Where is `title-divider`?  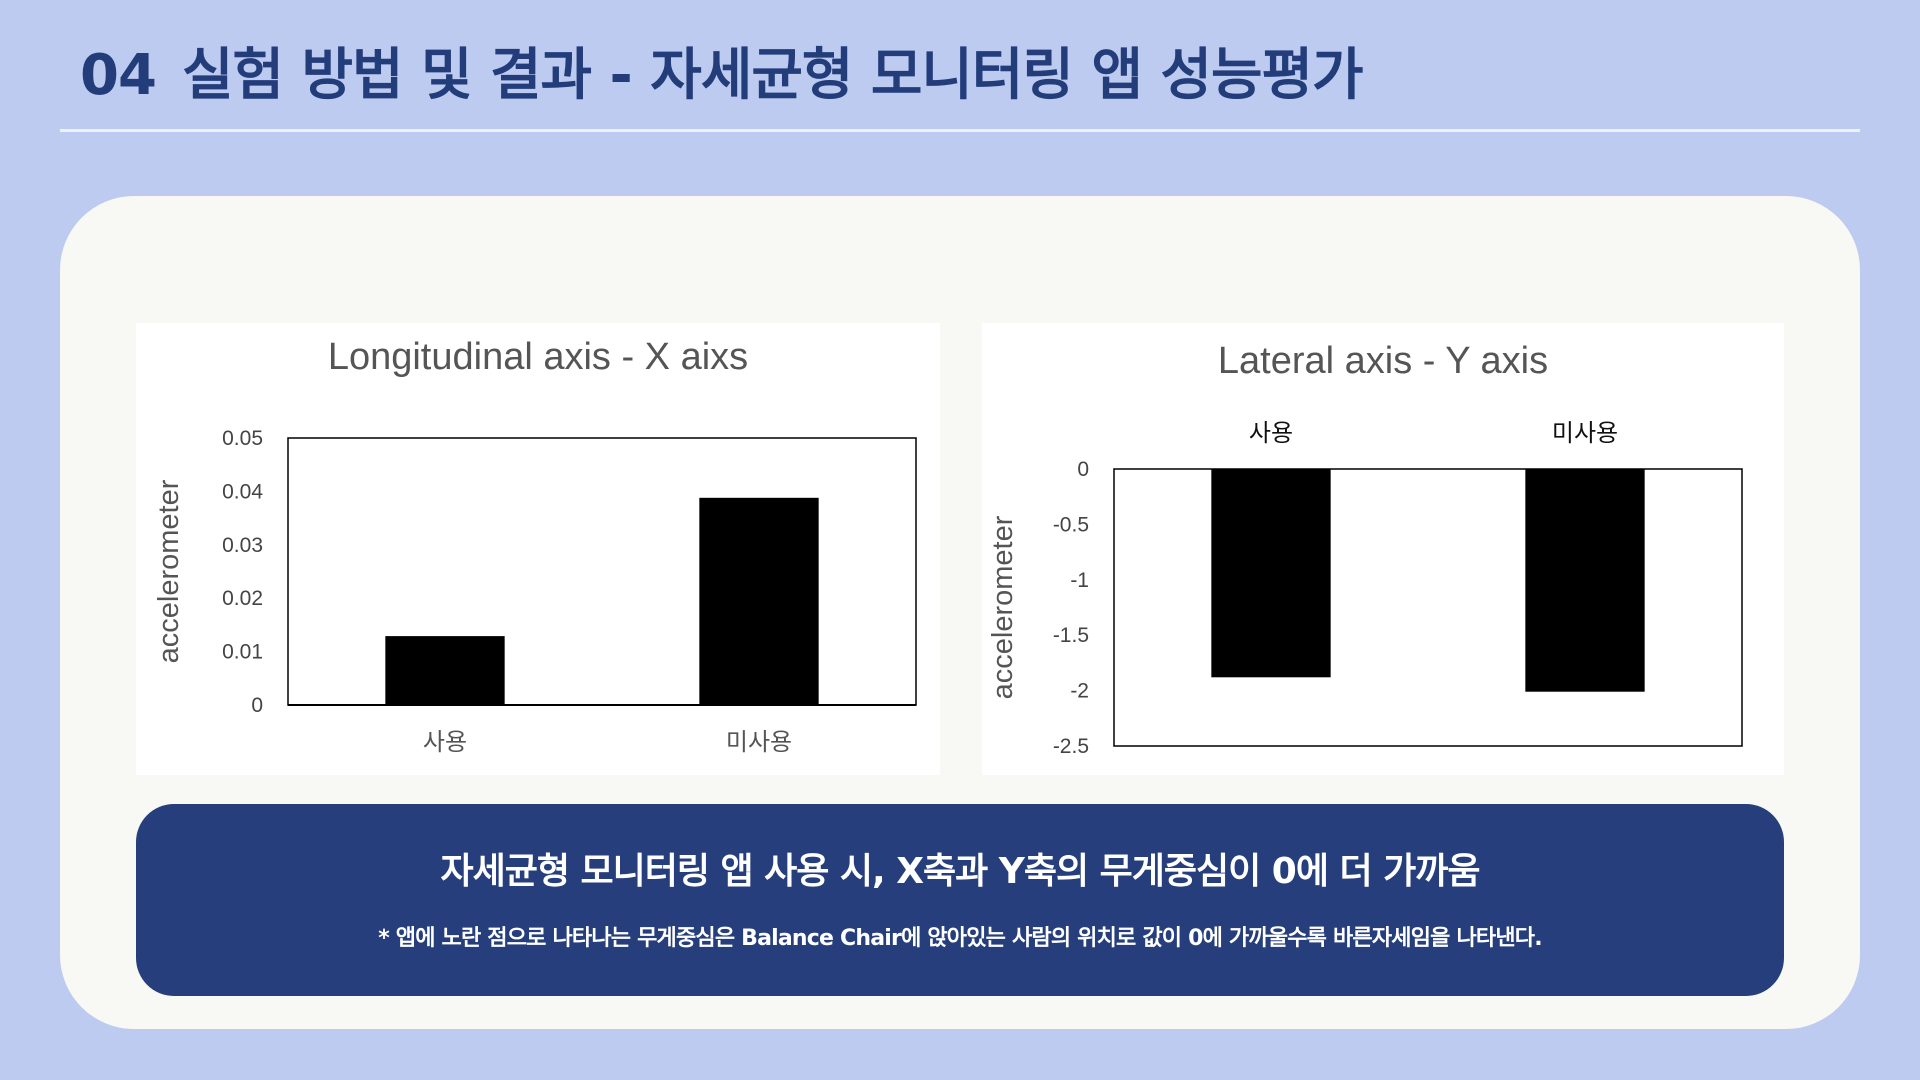 title-divider is located at coordinates (960, 130).